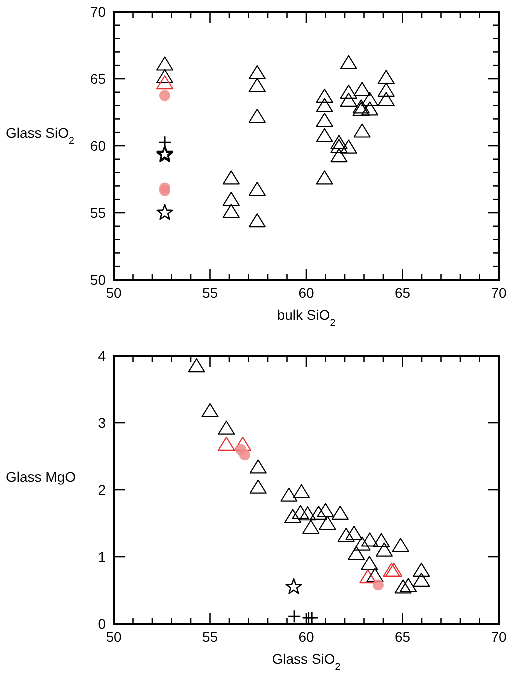 This screenshot has height=676, width=507. What do you see at coordinates (102, 490) in the screenshot?
I see `y-tick-label: 2` at bounding box center [102, 490].